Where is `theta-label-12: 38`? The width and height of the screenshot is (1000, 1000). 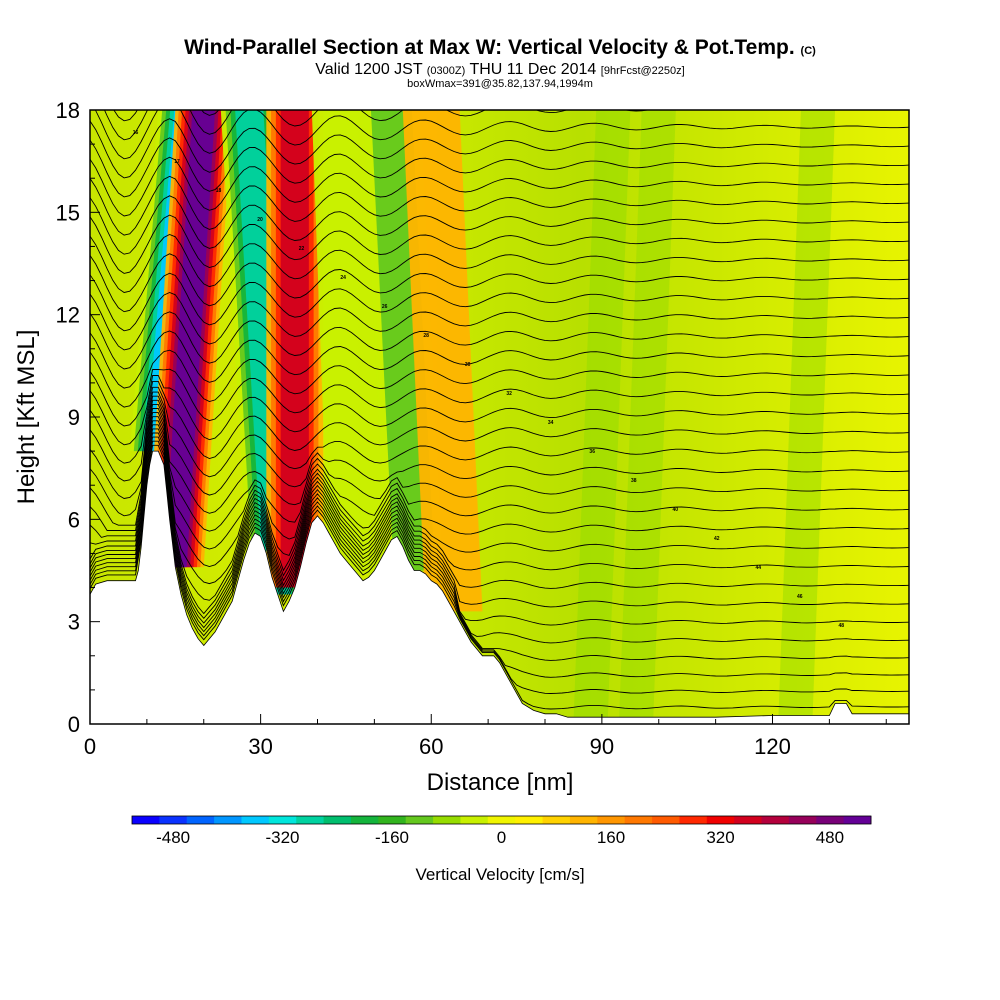 theta-label-12: 38 is located at coordinates (634, 481).